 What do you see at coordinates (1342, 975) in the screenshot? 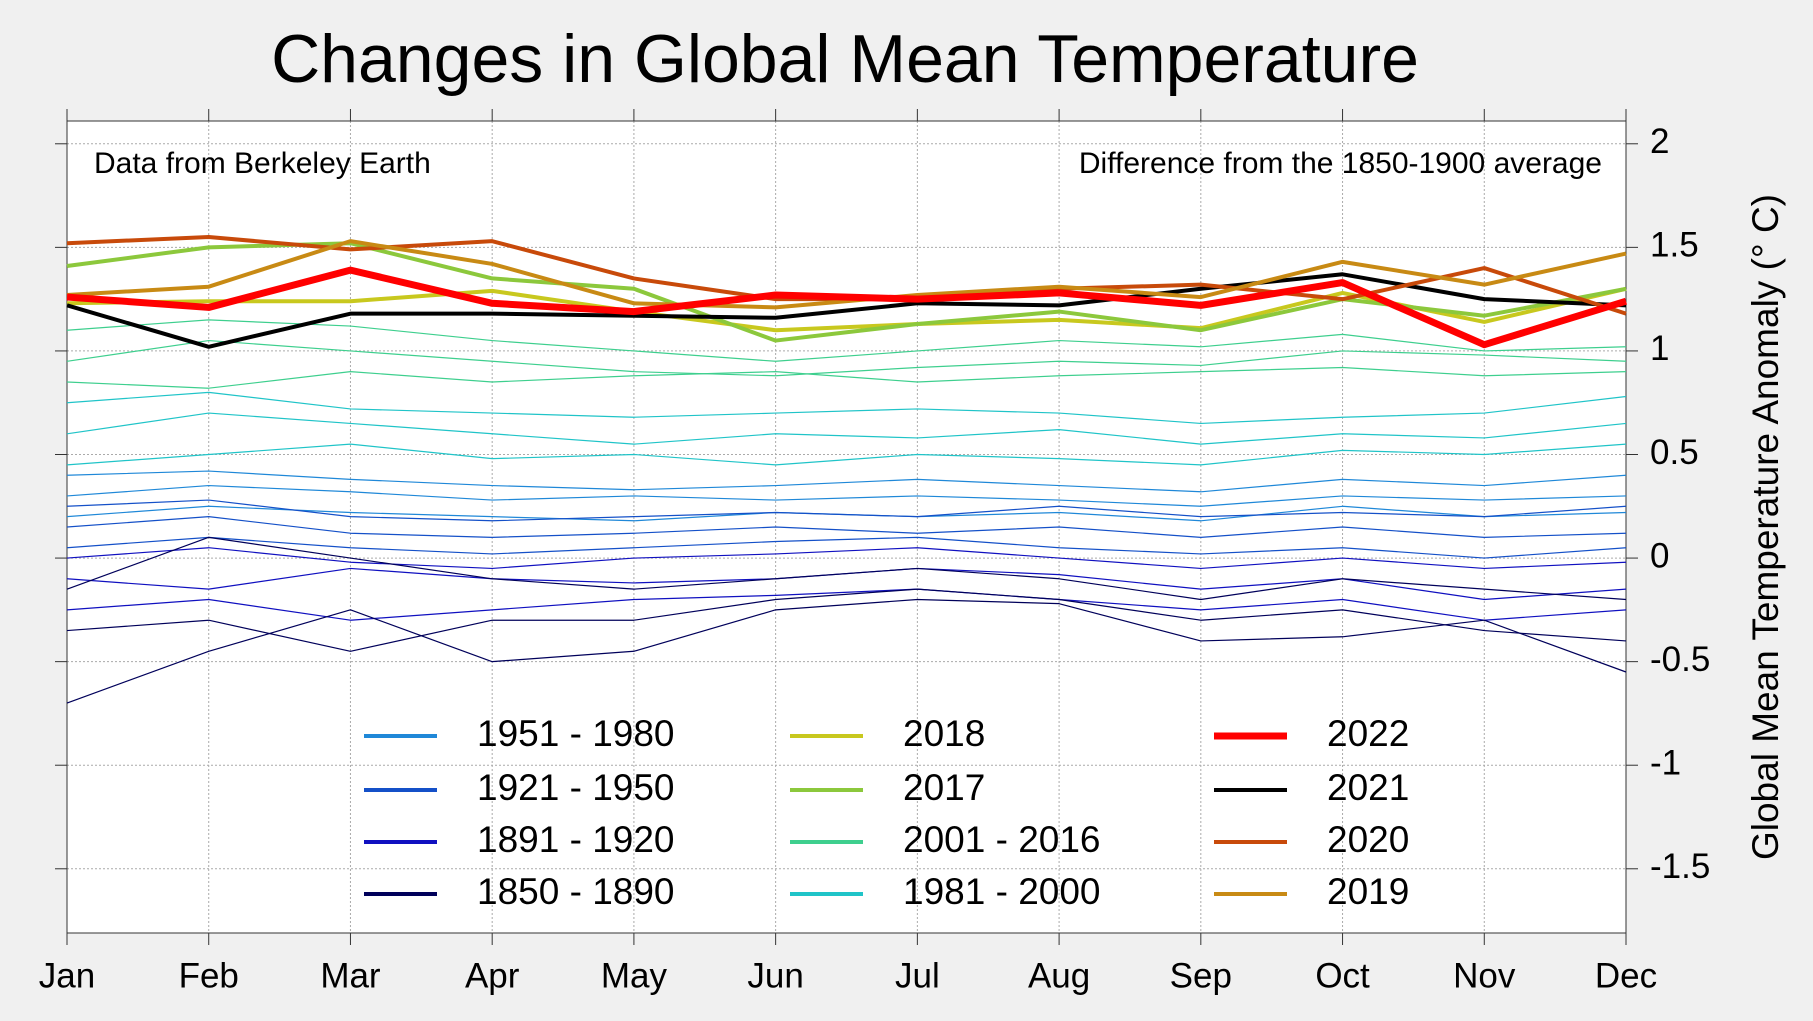
I see `x-tick-label: Oct` at bounding box center [1342, 975].